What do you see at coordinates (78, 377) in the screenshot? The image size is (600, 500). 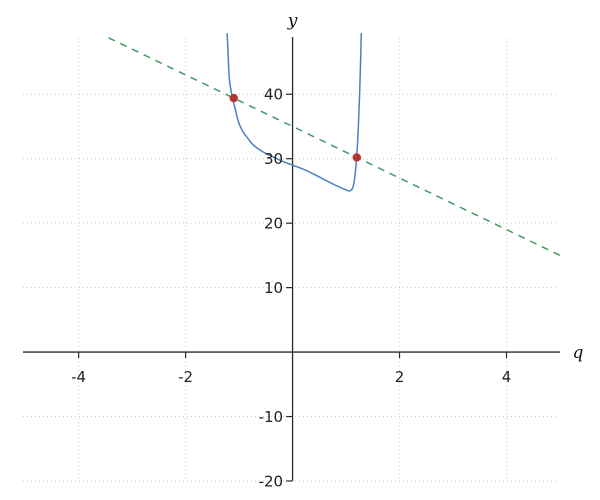 I see `x-tick-label: -4` at bounding box center [78, 377].